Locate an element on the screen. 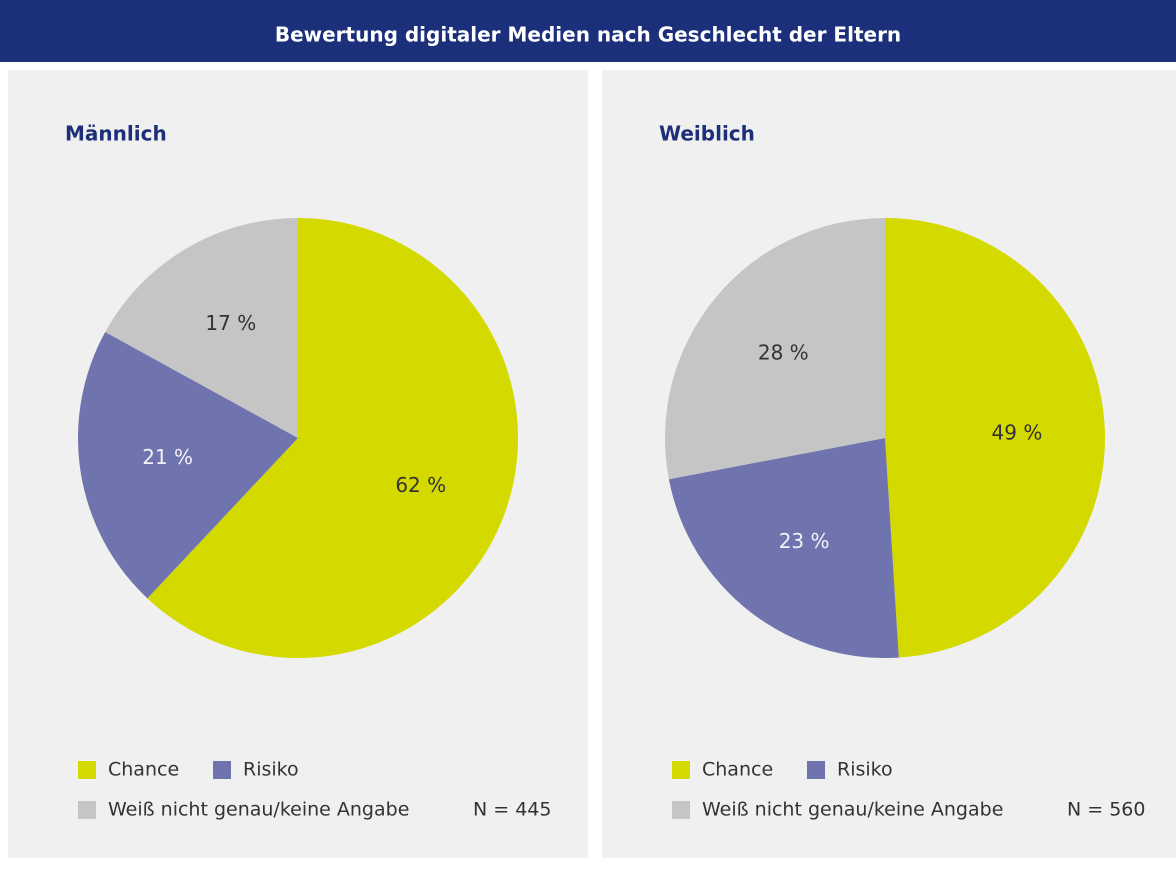 The height and width of the screenshot is (874, 1176). header-bar is located at coordinates (588, 31).